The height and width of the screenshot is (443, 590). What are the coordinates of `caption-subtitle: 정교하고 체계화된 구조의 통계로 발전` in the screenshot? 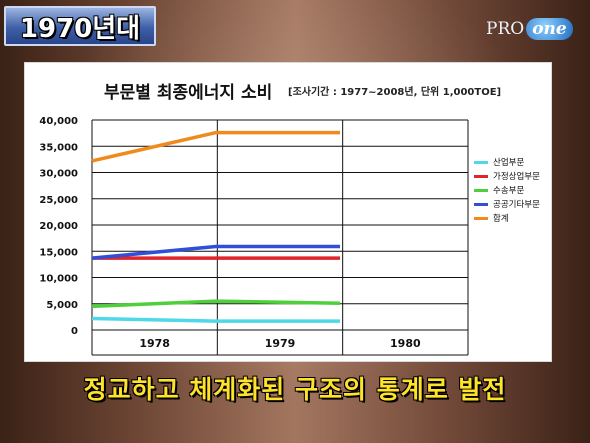 It's located at (295, 389).